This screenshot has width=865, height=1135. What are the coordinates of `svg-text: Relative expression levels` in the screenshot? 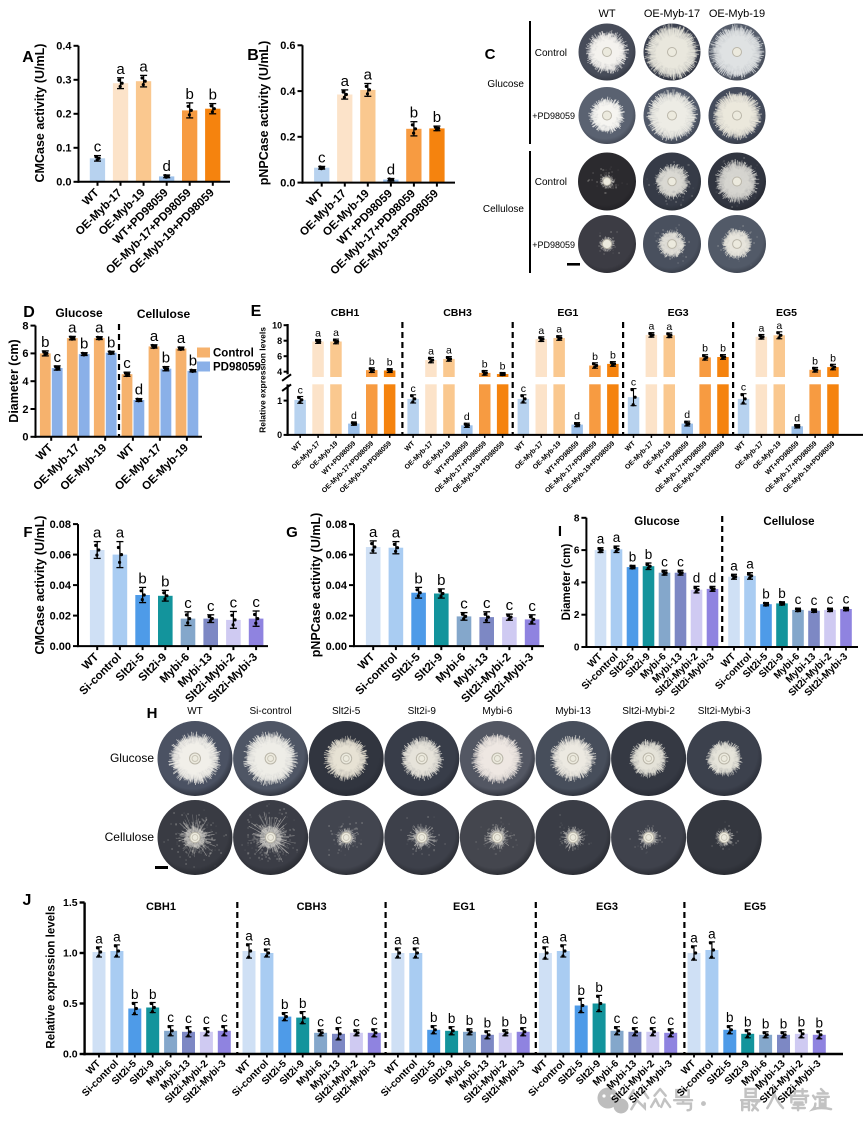 It's located at (52, 976).